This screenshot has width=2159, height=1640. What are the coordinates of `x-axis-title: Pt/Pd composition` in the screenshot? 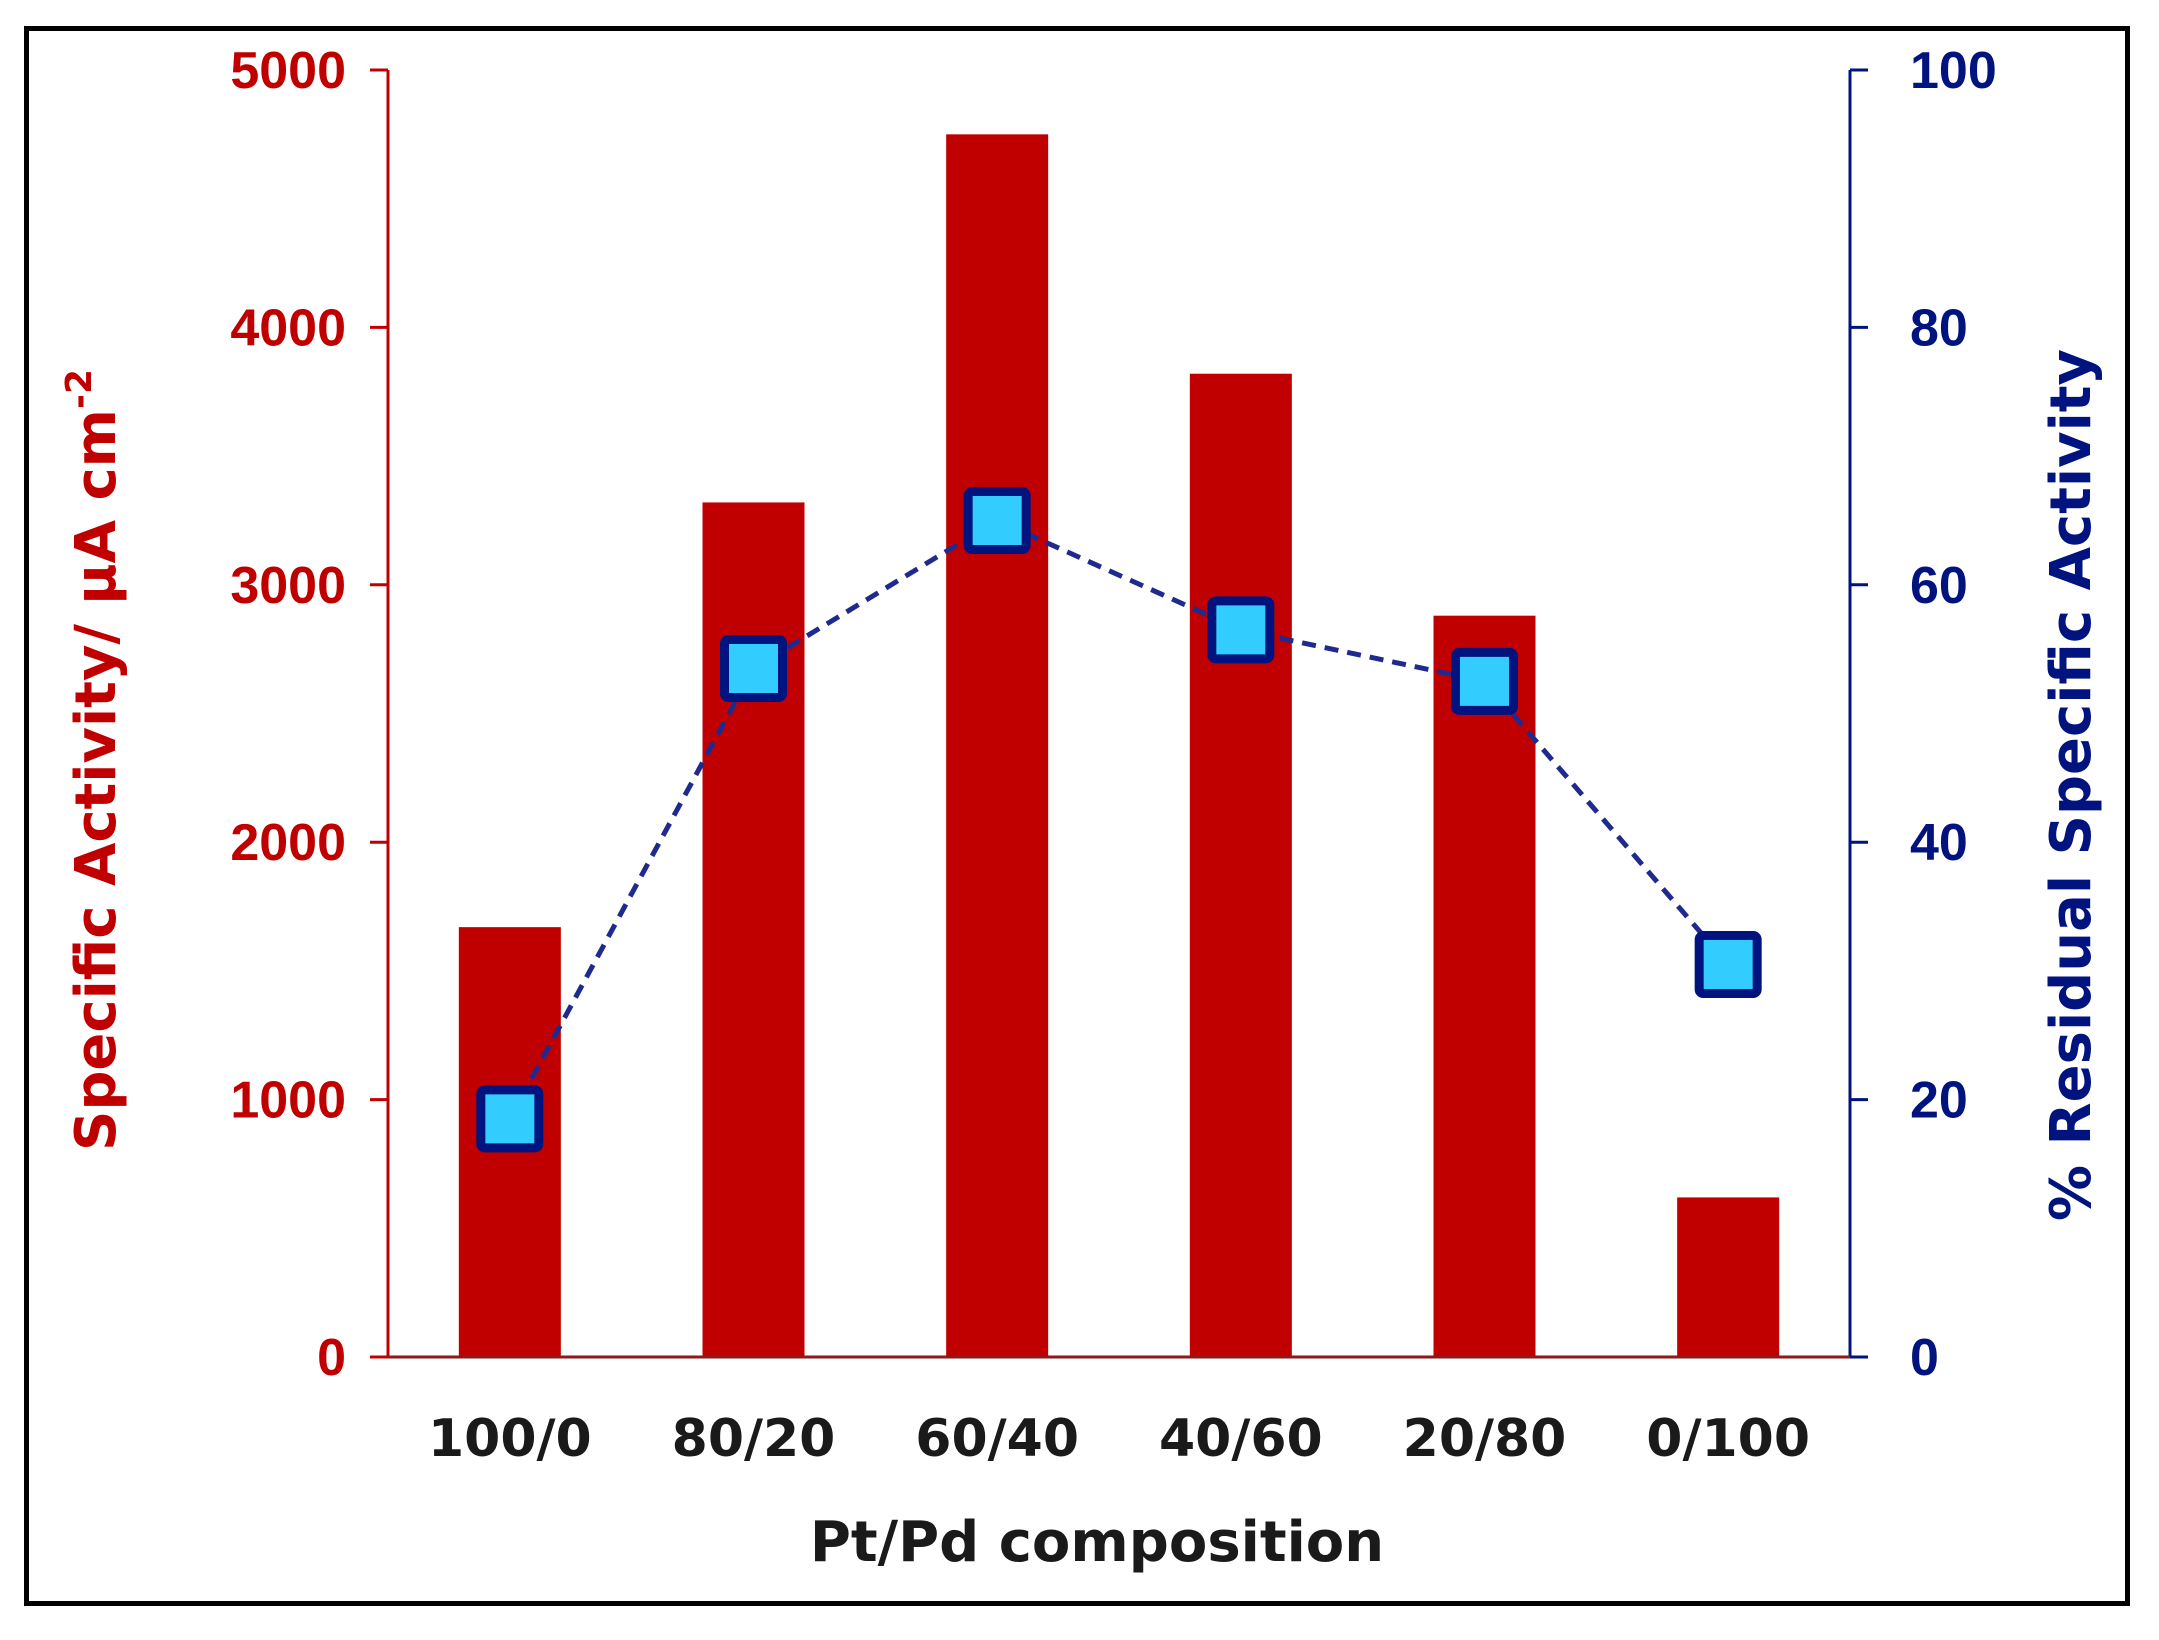 It's located at (1097, 1542).